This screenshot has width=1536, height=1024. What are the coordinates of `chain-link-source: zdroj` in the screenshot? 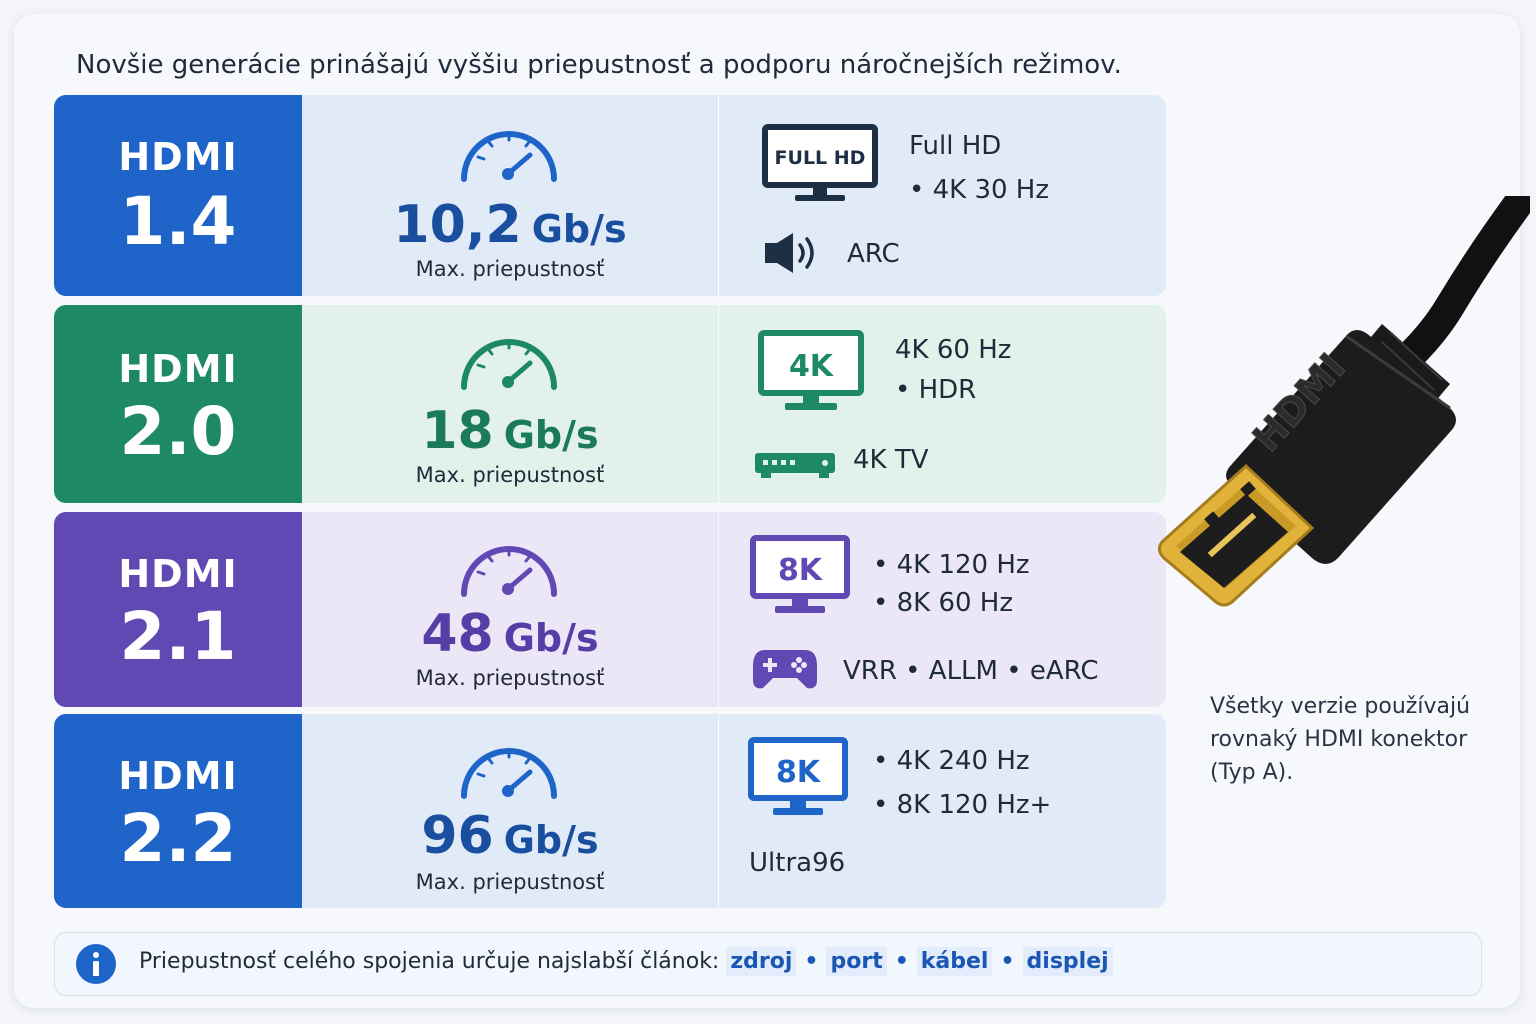 It's located at (761, 961).